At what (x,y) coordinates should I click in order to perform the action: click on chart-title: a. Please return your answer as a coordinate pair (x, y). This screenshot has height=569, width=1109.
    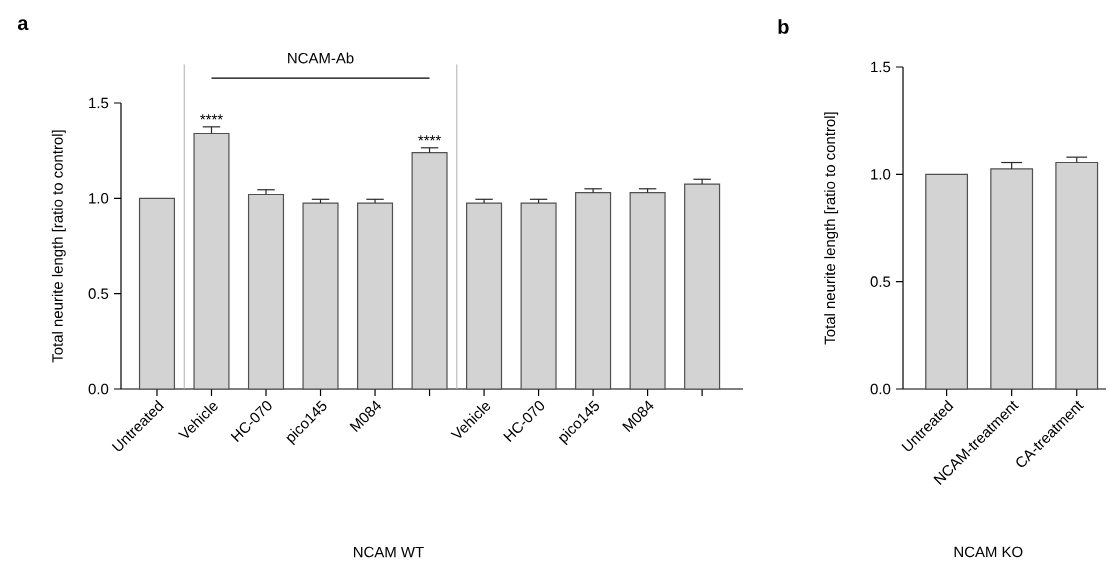
    Looking at the image, I should click on (23, 25).